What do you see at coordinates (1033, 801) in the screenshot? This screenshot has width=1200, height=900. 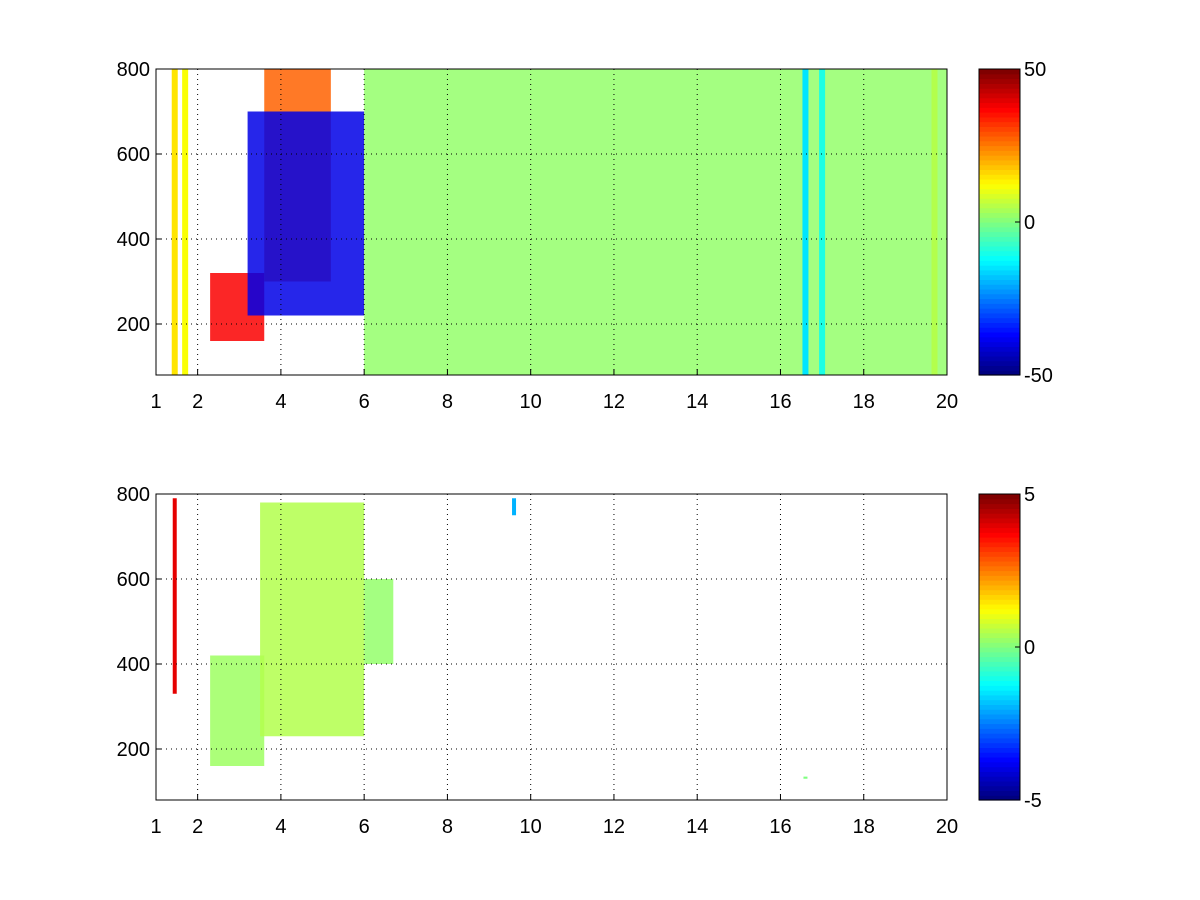 I see `colorbar-tick-label: -5` at bounding box center [1033, 801].